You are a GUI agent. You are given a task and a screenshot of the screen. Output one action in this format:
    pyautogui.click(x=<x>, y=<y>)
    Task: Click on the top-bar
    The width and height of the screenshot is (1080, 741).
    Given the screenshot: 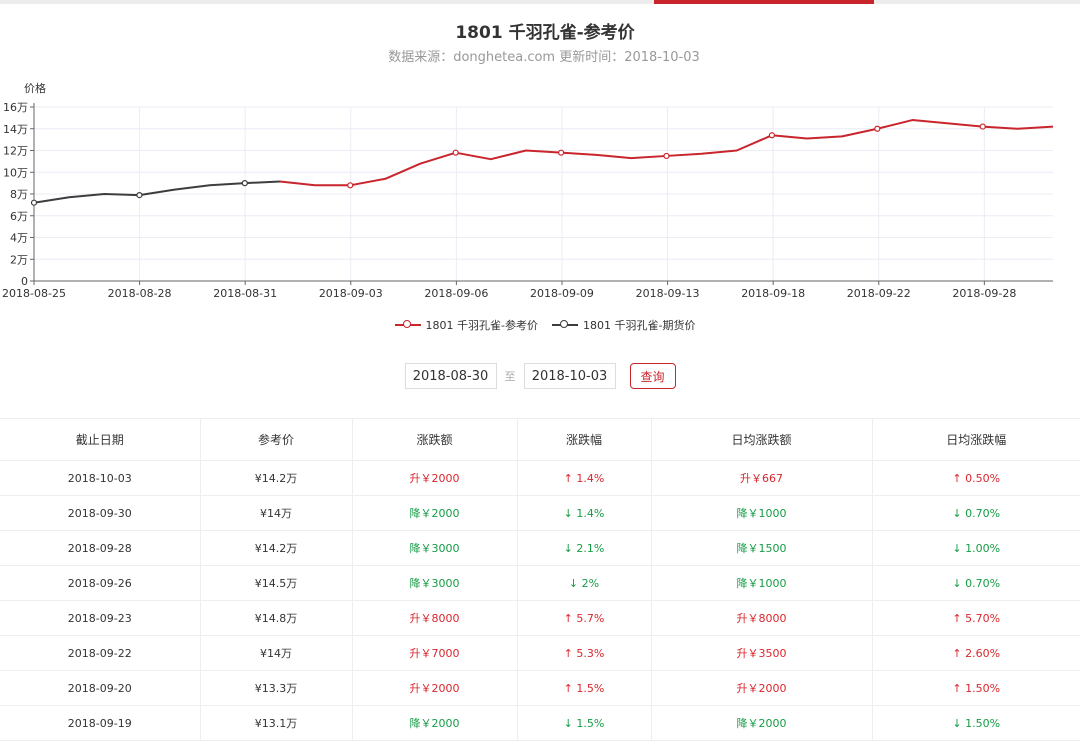 What is the action you would take?
    pyautogui.click(x=540, y=2)
    